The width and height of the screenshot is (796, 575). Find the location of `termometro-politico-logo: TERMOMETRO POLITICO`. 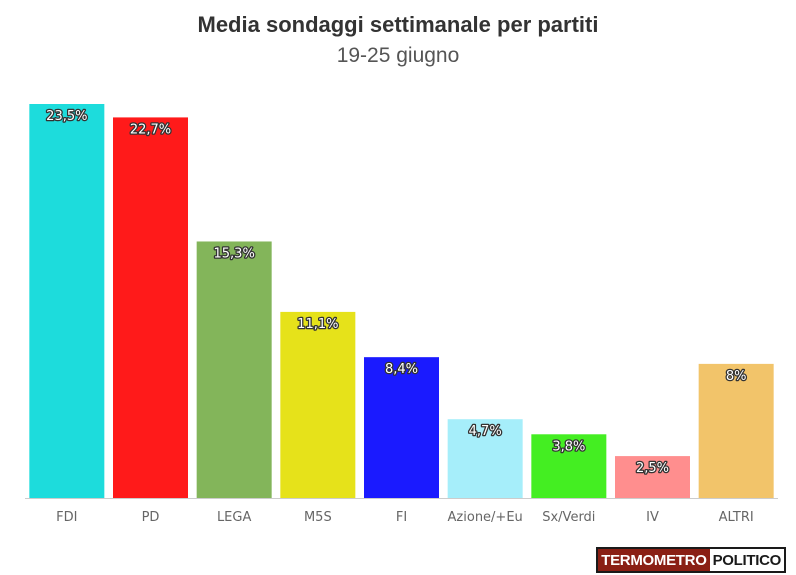

termometro-politico-logo: TERMOMETRO POLITICO is located at coordinates (691, 560).